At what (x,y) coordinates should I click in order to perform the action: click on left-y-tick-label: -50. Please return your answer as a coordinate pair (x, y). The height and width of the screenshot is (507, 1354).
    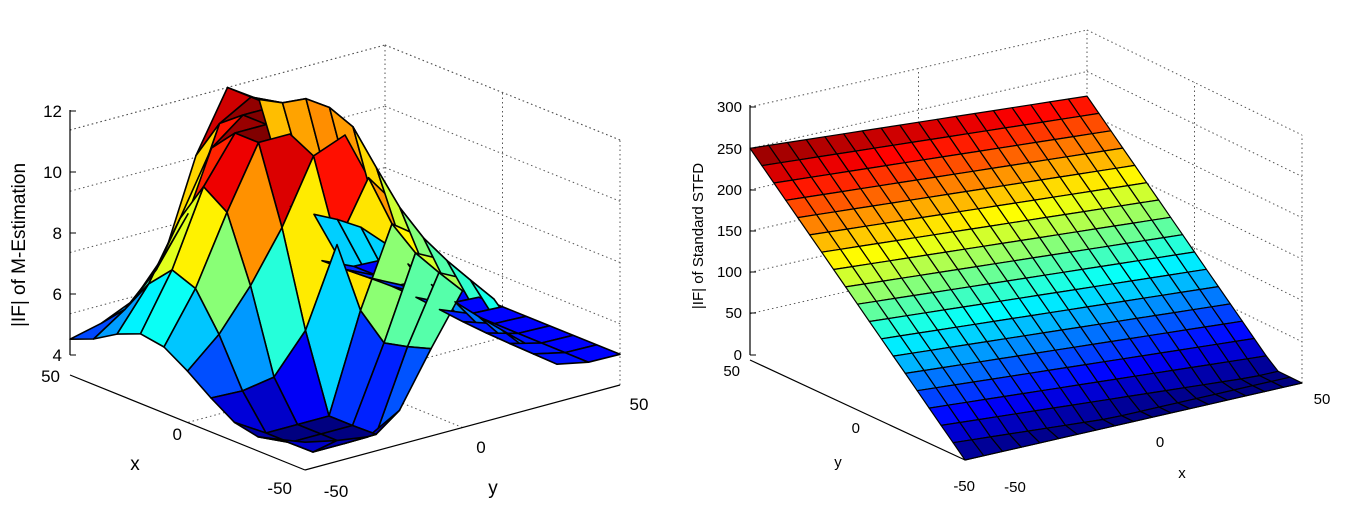
    Looking at the image, I should click on (336, 491).